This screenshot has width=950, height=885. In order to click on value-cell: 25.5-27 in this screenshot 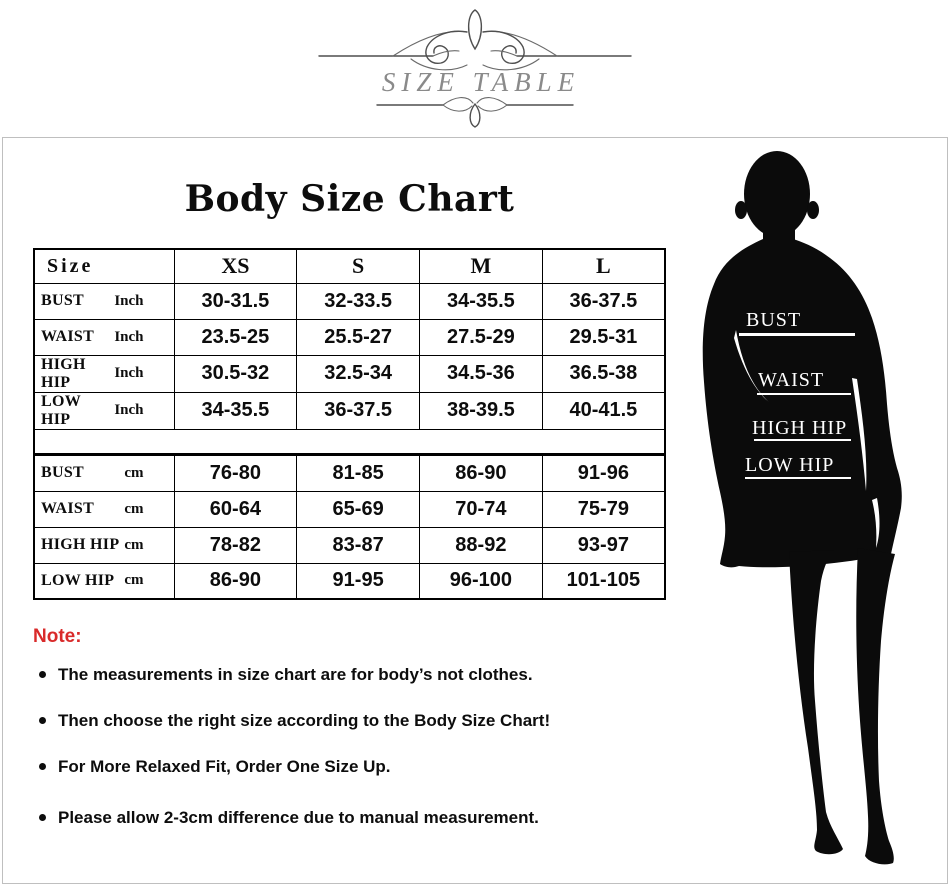, I will do `click(358, 337)`.